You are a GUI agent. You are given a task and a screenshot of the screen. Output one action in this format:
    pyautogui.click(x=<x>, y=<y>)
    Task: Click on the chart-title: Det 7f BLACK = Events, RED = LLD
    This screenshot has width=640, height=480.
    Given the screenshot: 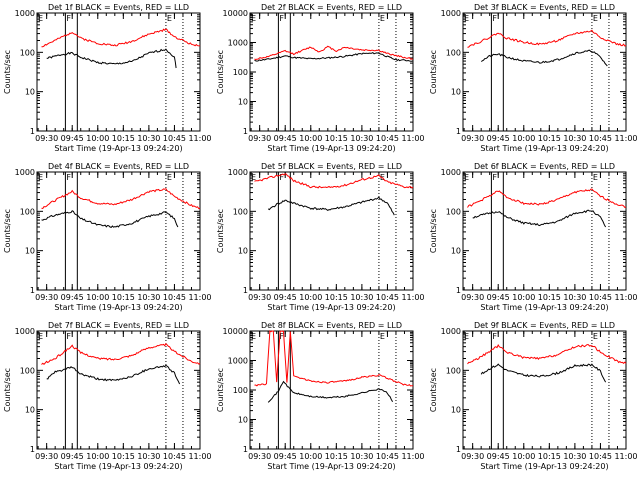 What is the action you would take?
    pyautogui.click(x=118, y=325)
    